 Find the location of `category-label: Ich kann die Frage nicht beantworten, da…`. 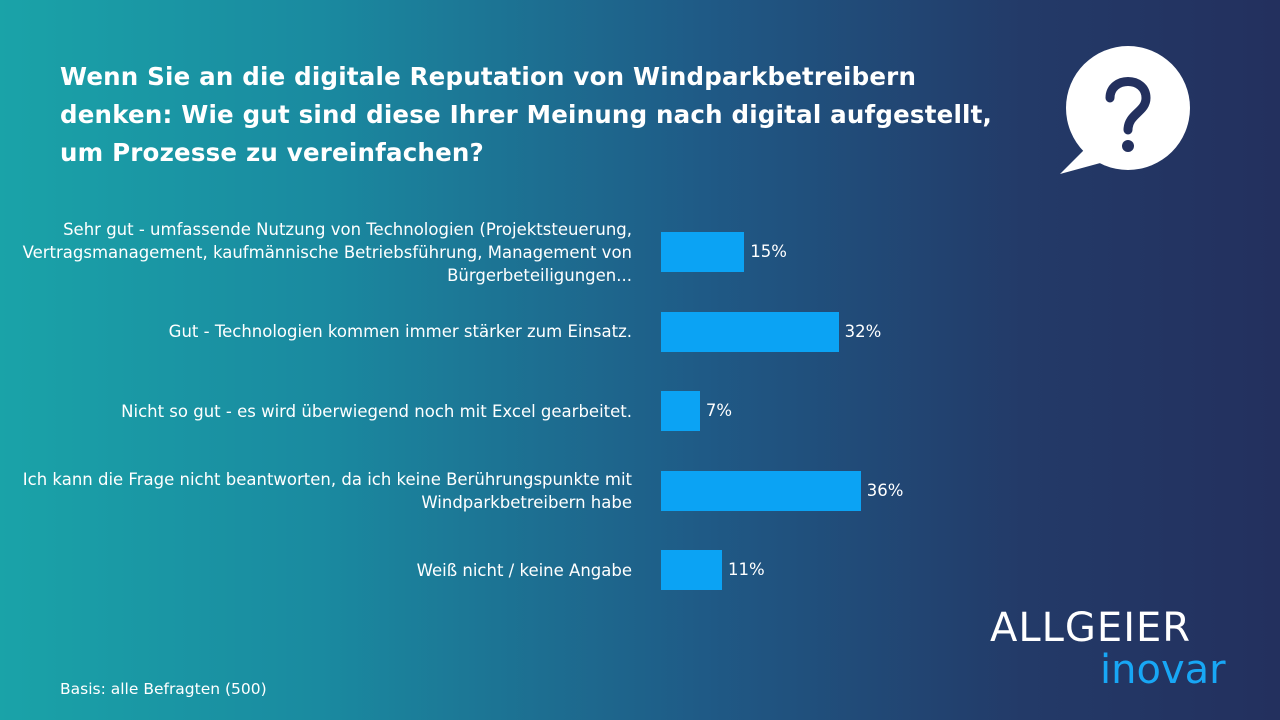

category-label: Ich kann die Frage nicht beantworten, da… is located at coordinates (327, 490).